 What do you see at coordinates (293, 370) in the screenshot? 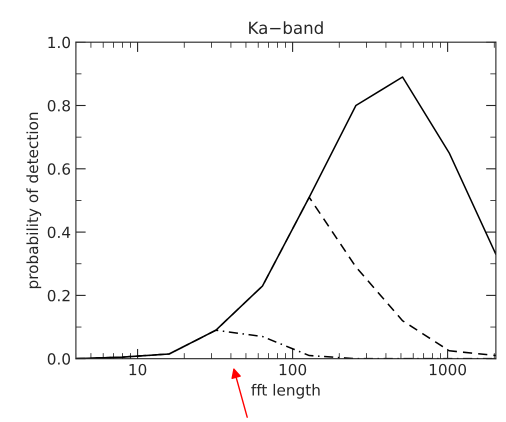
I see `x-tick-label: 100` at bounding box center [293, 370].